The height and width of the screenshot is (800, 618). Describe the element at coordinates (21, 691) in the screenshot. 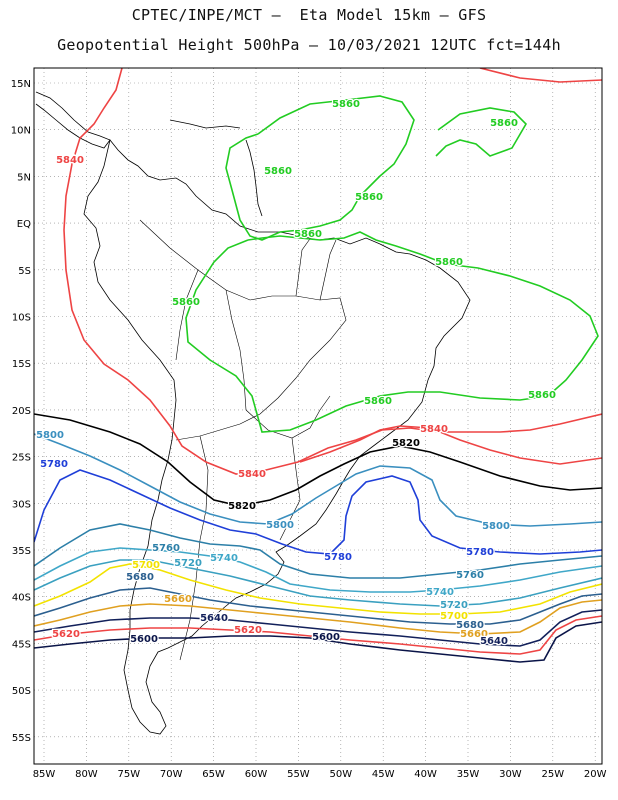

I see `lat-label: 50S` at that location.